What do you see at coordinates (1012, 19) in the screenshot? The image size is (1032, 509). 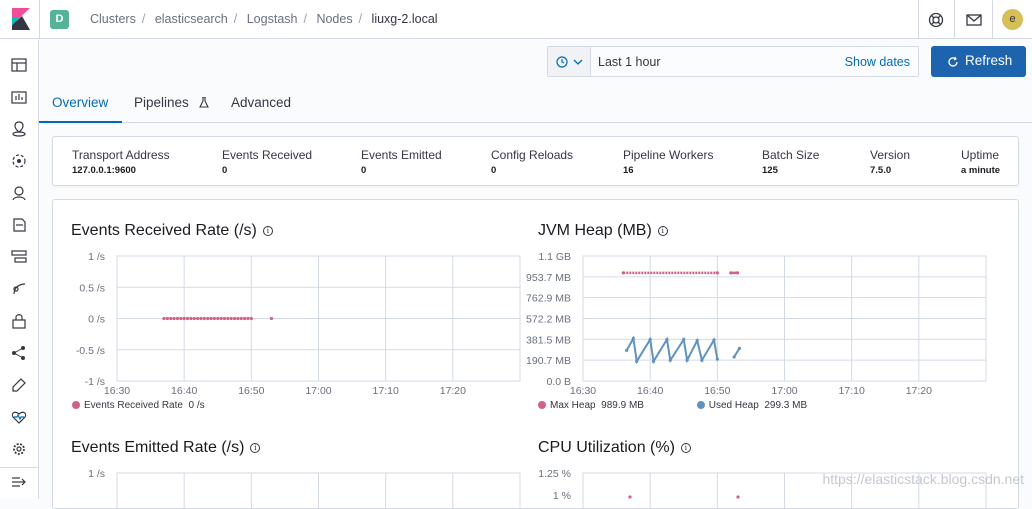 I see `user-avatar: e` at bounding box center [1012, 19].